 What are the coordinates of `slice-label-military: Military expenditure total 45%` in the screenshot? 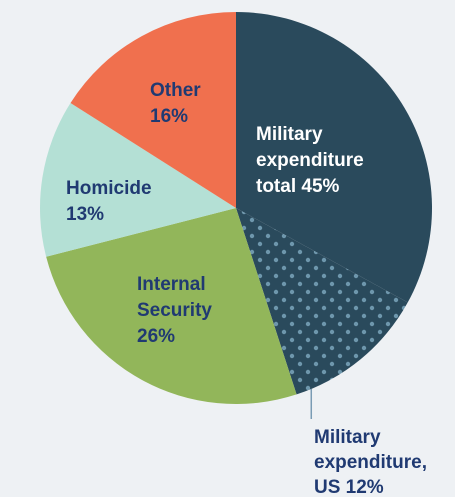 It's located at (310, 160).